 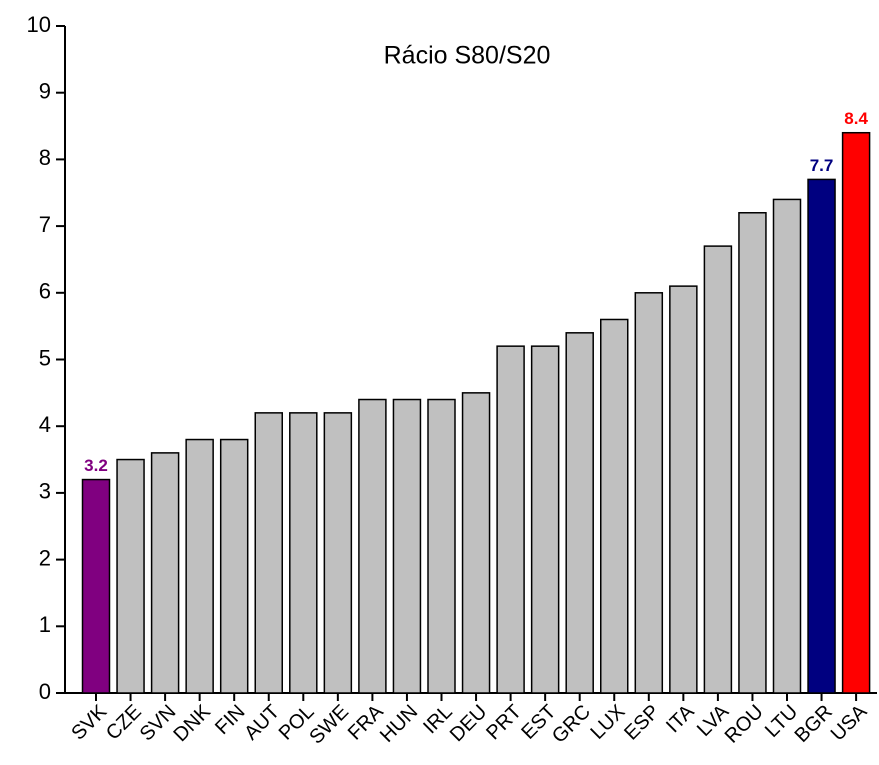 I want to click on x-tick-label: PRT, so click(x=504, y=723).